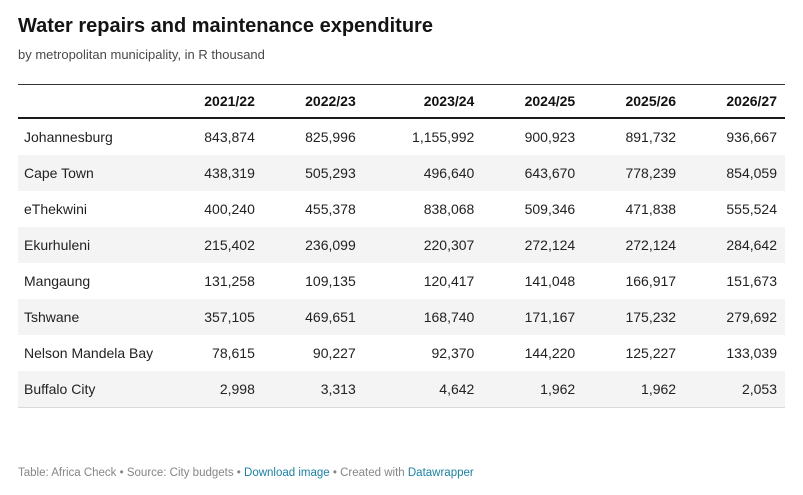 This screenshot has height=495, width=803. What do you see at coordinates (229, 209) in the screenshot?
I see `value-cell: 400,240` at bounding box center [229, 209].